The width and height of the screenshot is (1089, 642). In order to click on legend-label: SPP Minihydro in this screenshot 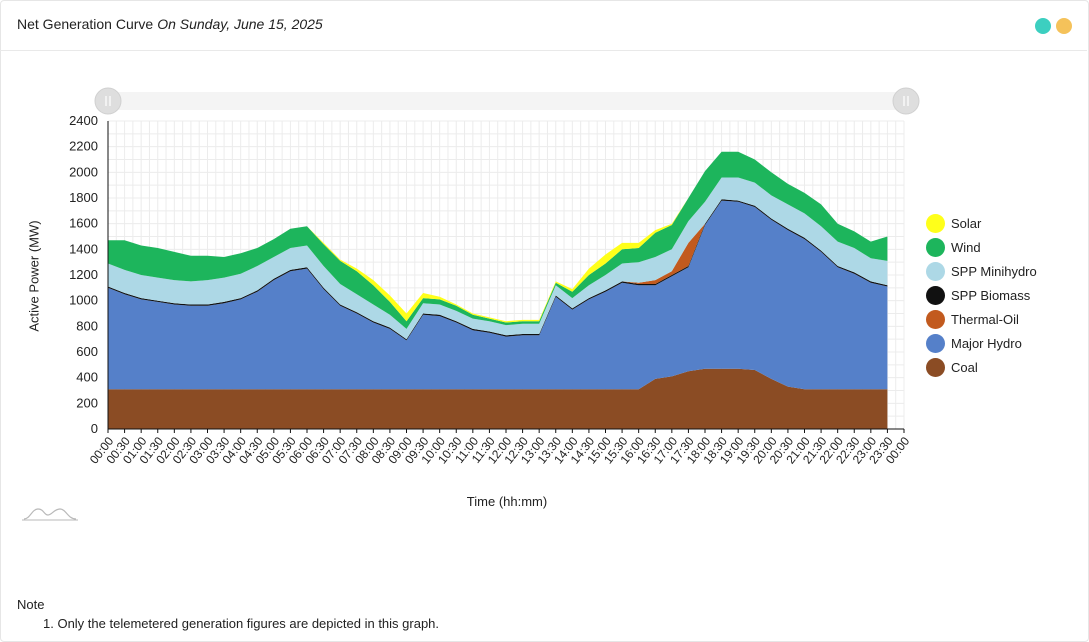, I will do `click(994, 271)`.